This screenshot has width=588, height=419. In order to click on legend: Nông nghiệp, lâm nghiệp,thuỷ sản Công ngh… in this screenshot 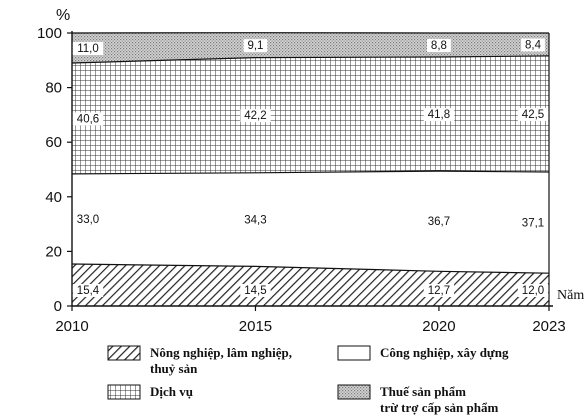, I will do `click(308, 380)`.